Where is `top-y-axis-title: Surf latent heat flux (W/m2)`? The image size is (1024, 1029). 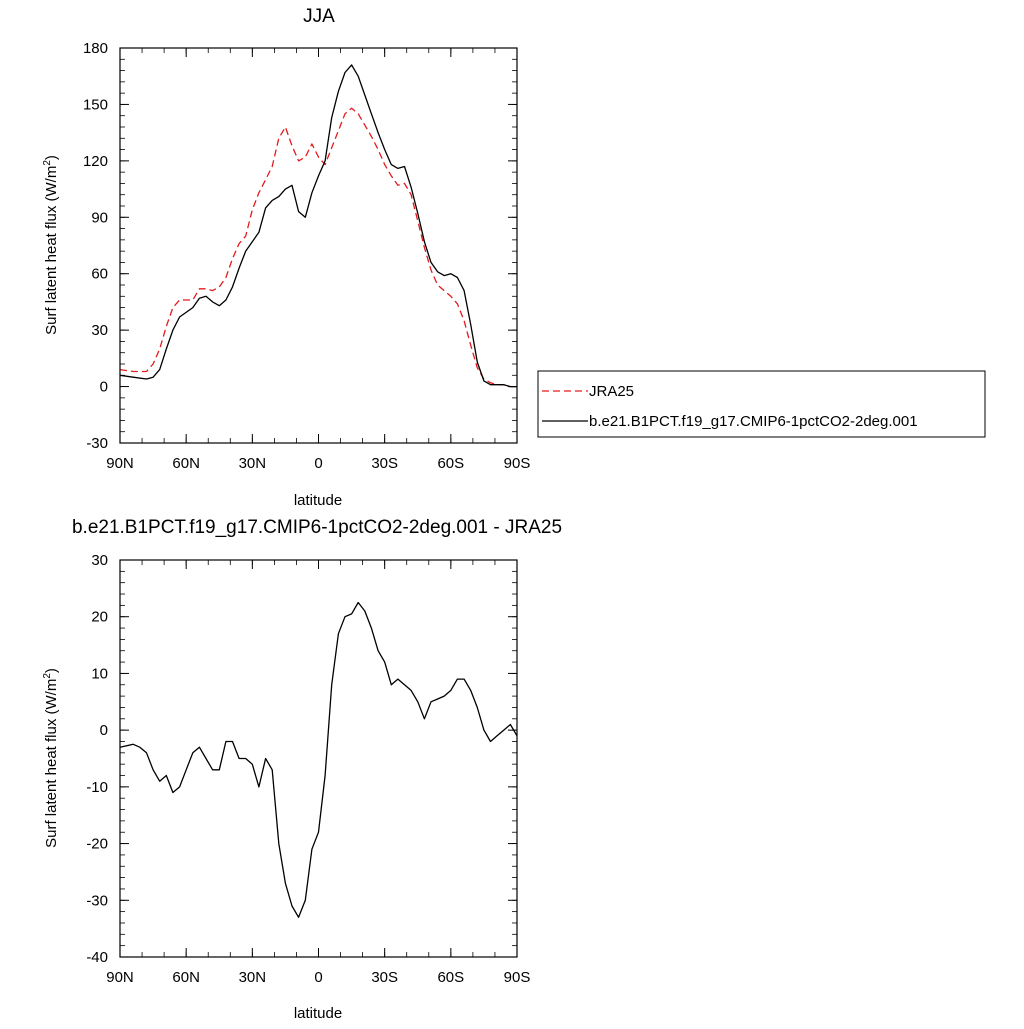 top-y-axis-title: Surf latent heat flux (W/m2) is located at coordinates (51, 245).